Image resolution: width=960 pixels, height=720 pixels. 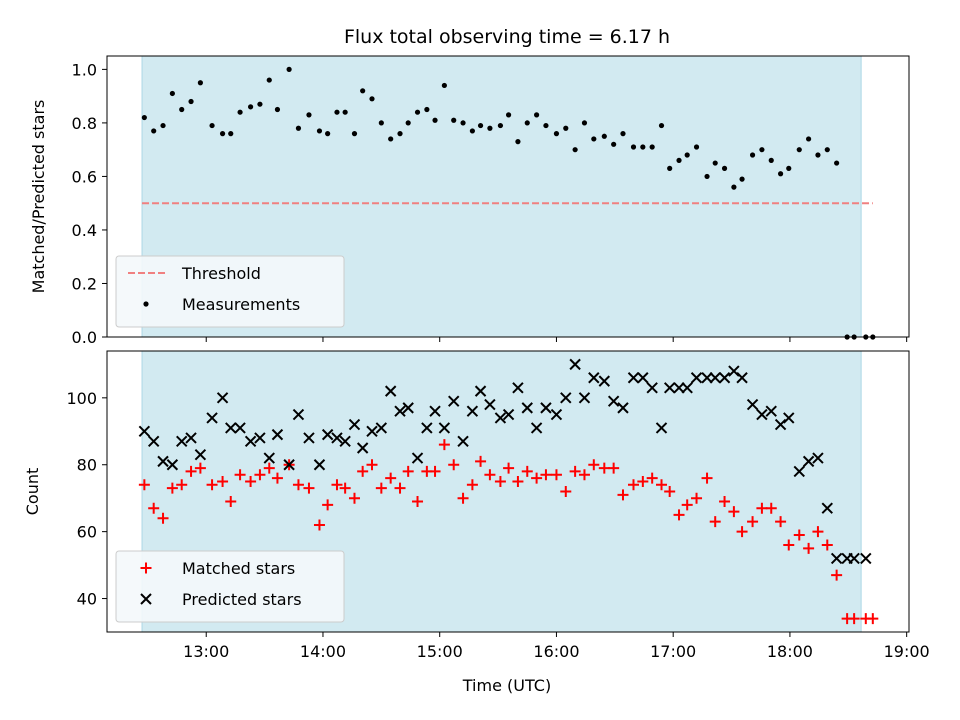 I want to click on y-tick-label: 40, so click(x=87, y=599).